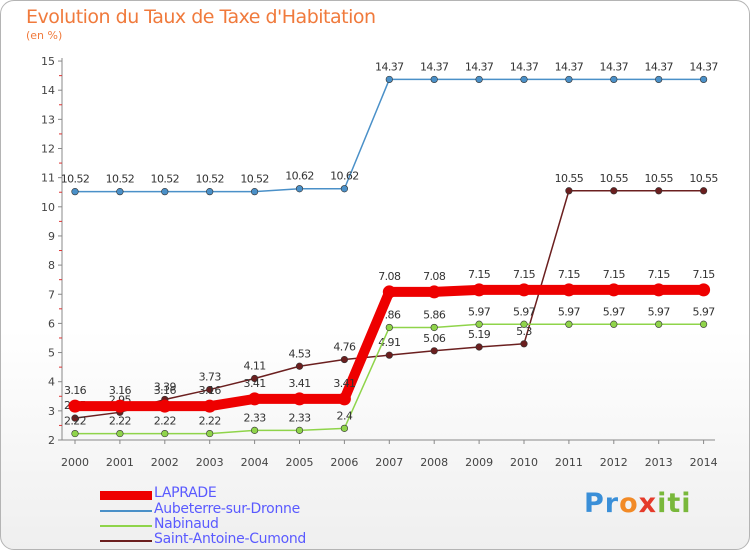 The height and width of the screenshot is (550, 750). Describe the element at coordinates (51, 236) in the screenshot. I see `y-tick-label: 9` at that location.